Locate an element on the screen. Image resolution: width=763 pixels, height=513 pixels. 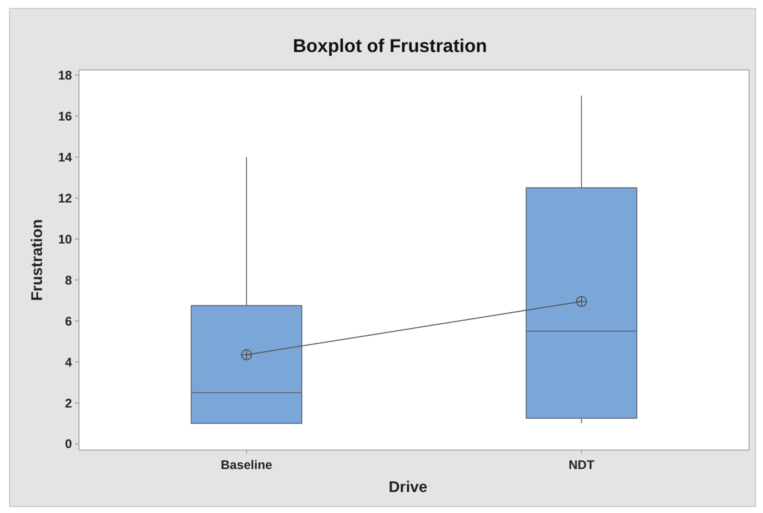
chart-title: Boxplot of Frustration is located at coordinates (390, 45).